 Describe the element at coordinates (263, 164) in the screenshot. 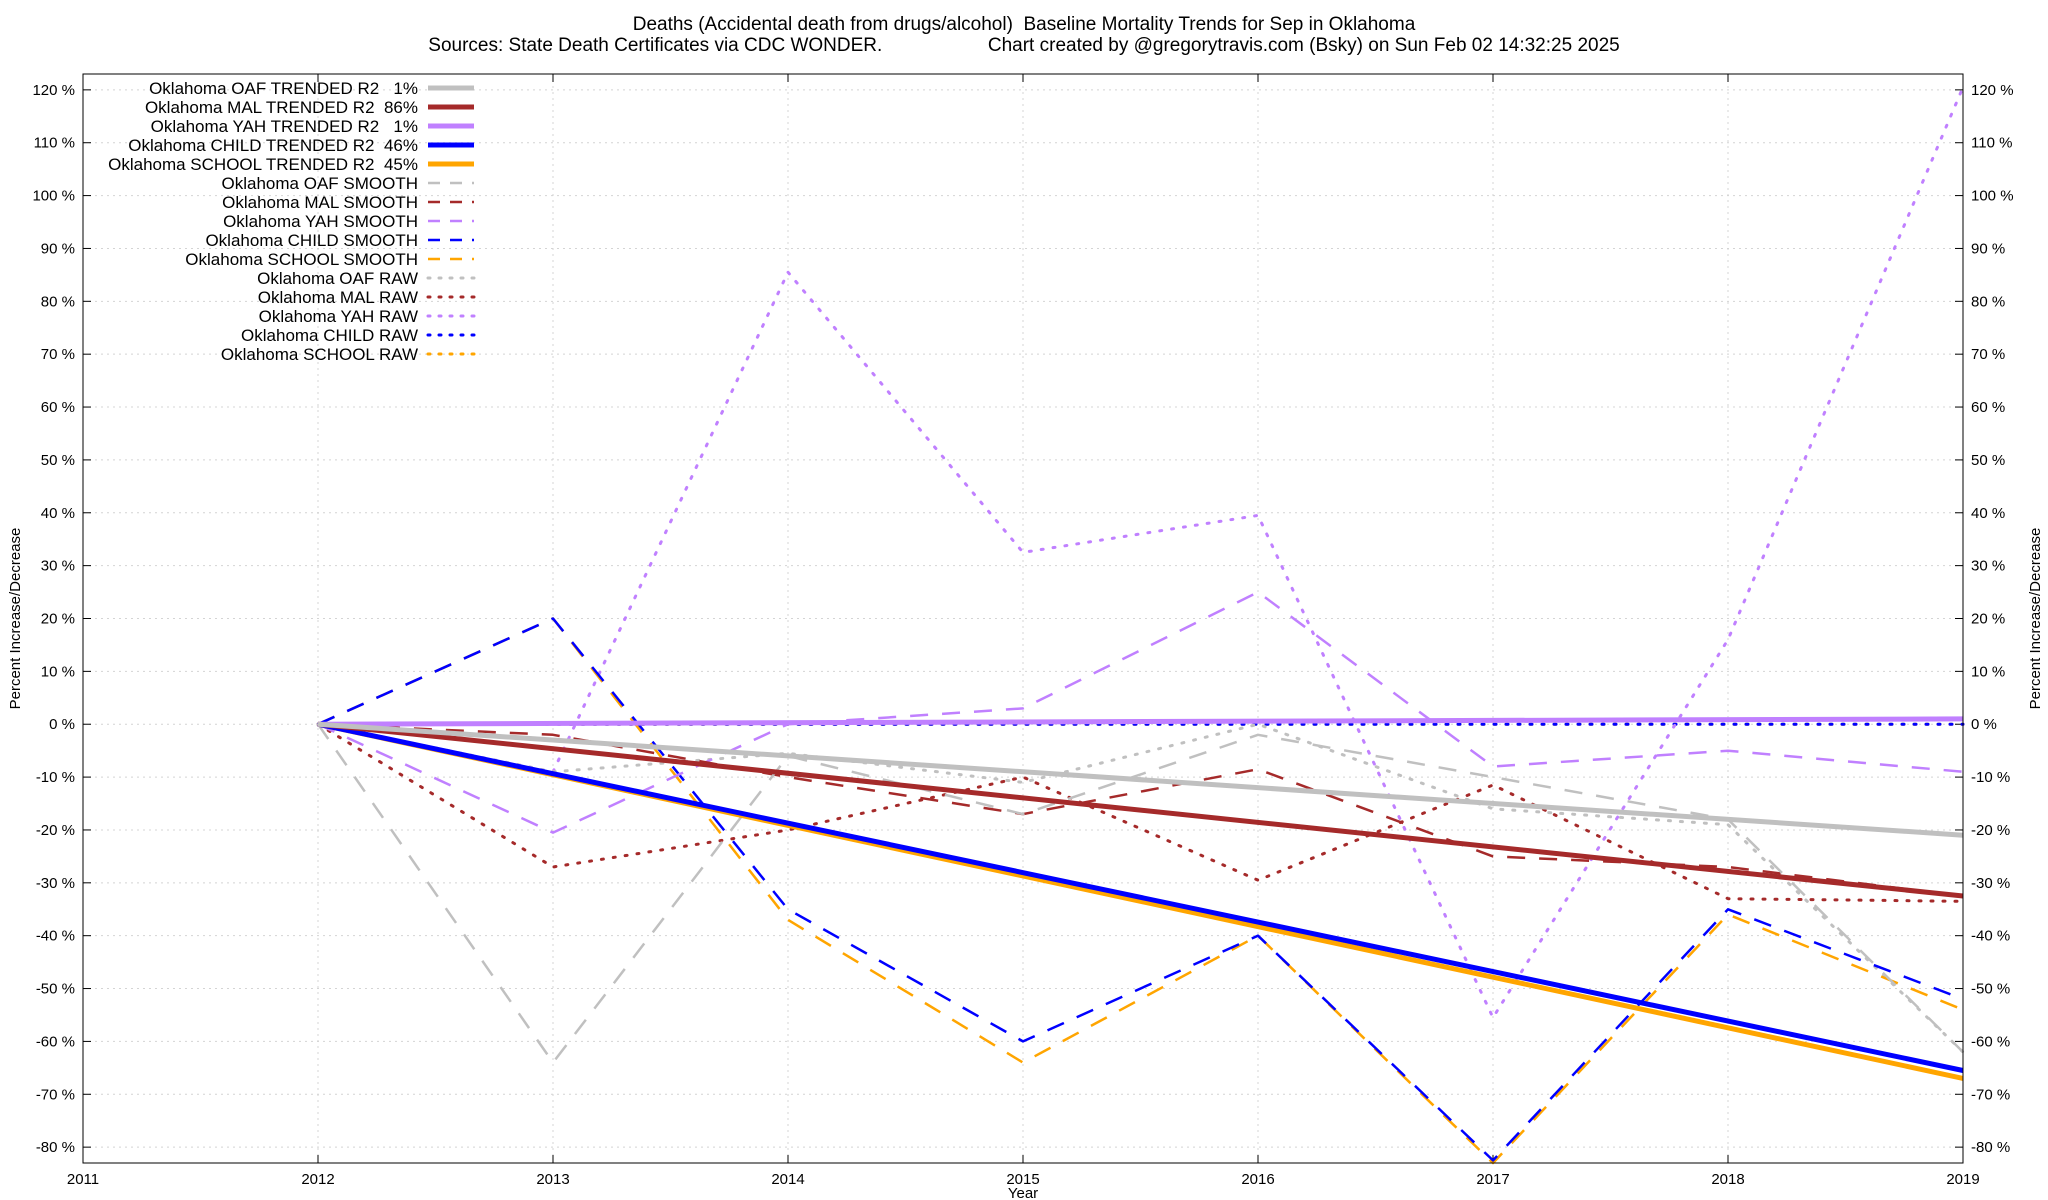

I see `legend-entry-label: Oklahoma SCHOOL TRENDED R2 45%` at that location.